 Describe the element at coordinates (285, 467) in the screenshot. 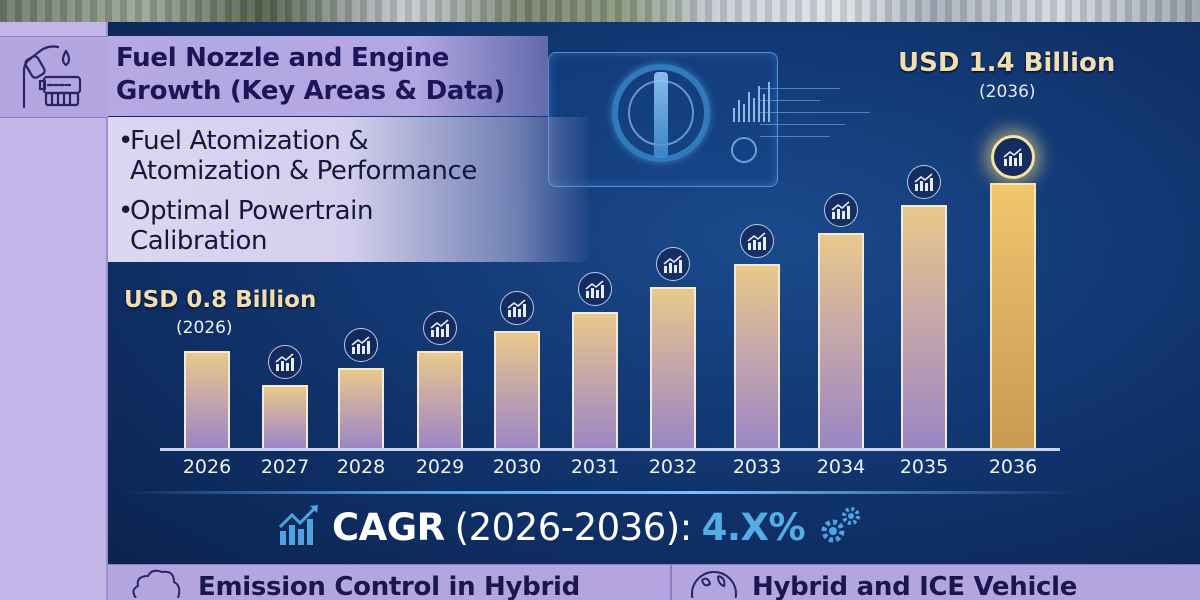

I see `x-tick-label: 2027` at that location.